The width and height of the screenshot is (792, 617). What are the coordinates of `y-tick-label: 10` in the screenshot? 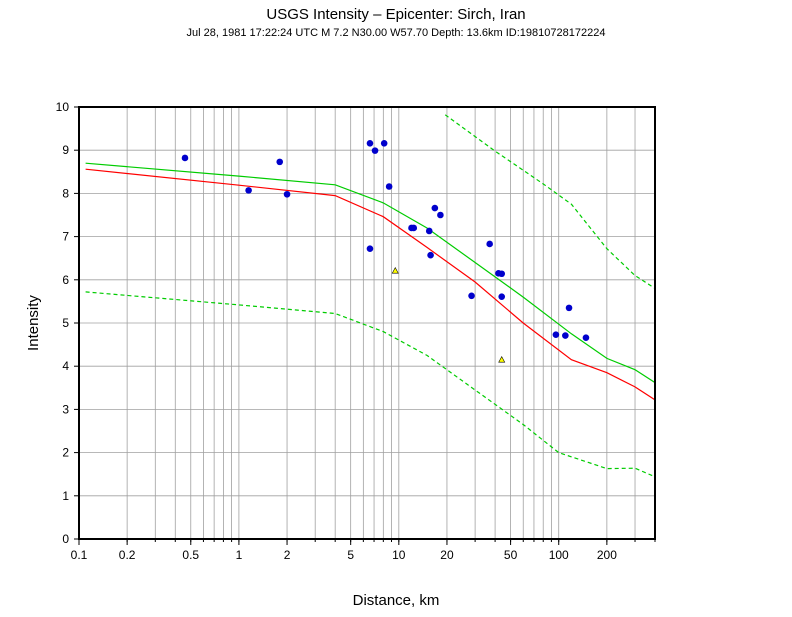 It's located at (63, 107).